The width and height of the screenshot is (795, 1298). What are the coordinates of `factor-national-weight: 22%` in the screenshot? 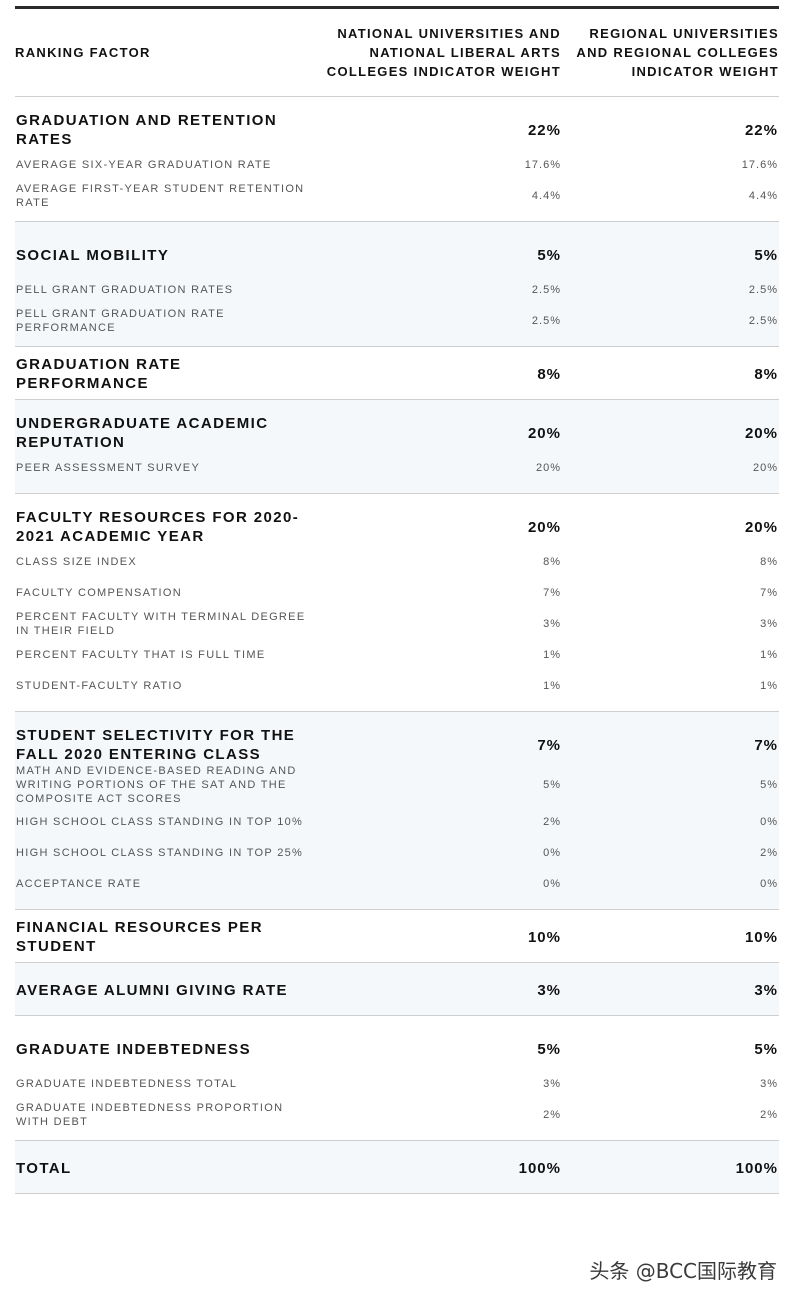 It's located at (544, 130).